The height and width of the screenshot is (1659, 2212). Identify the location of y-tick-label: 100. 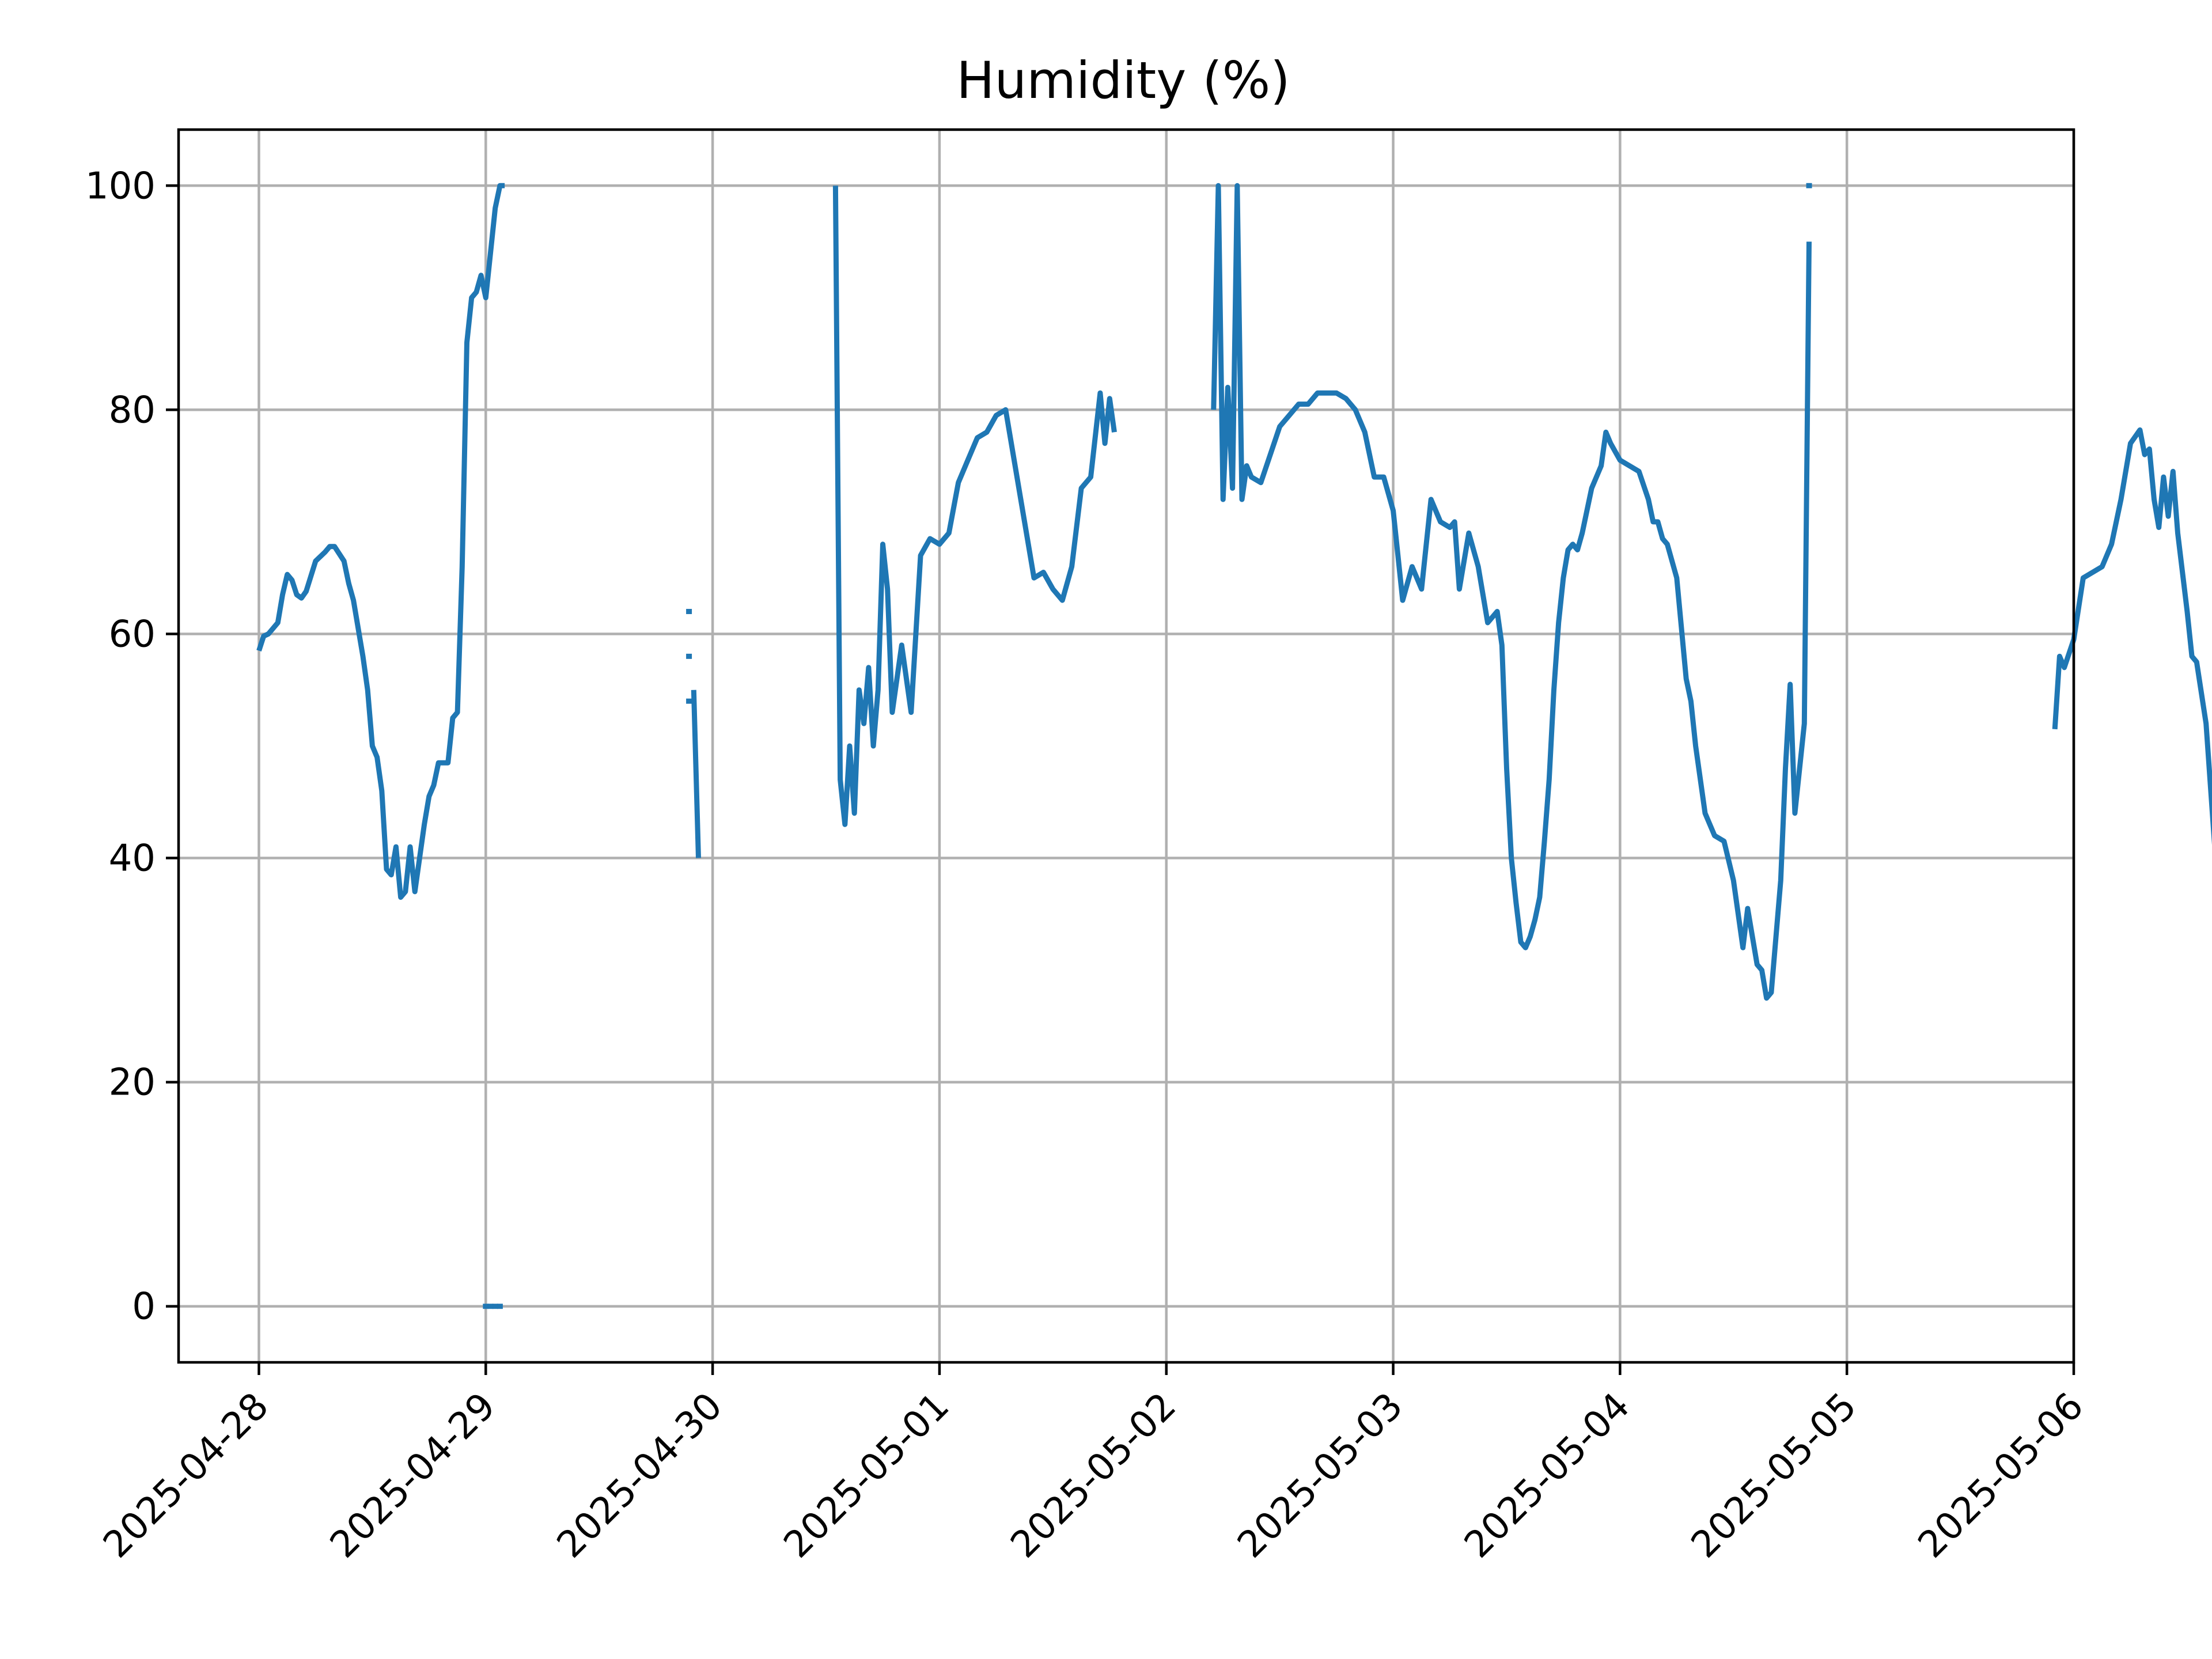
(120, 186).